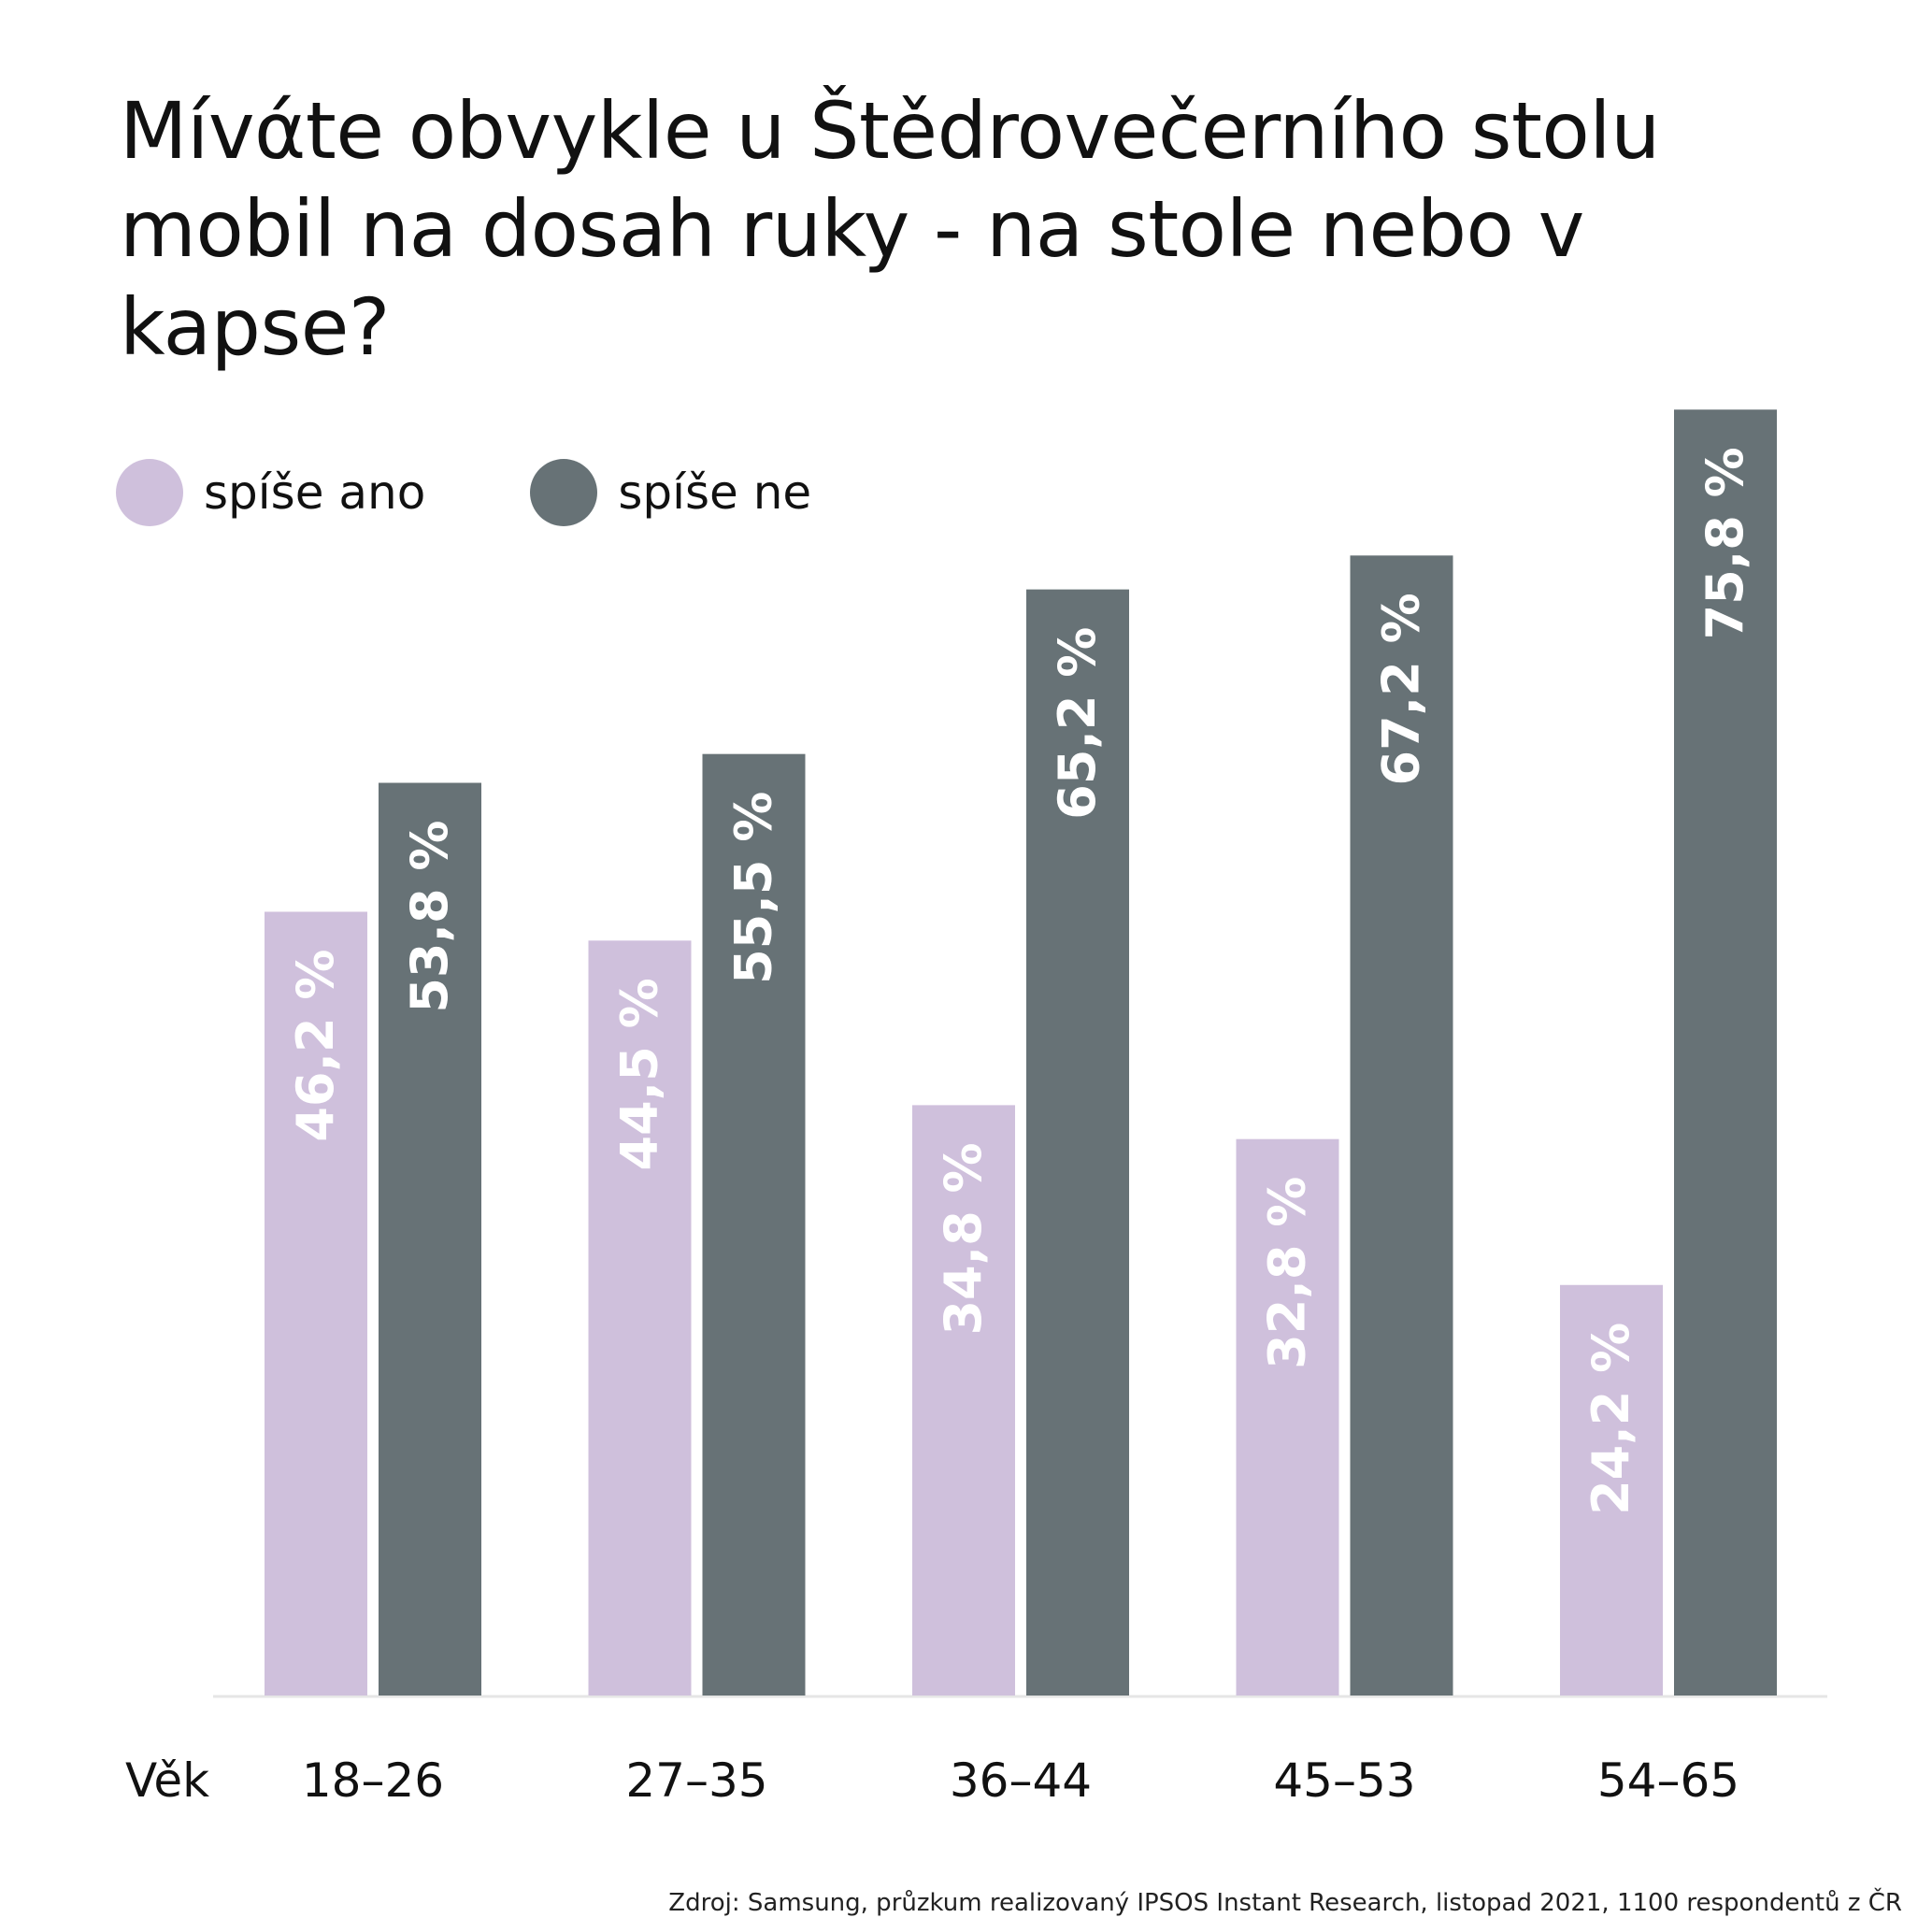  What do you see at coordinates (1077, 723) in the screenshot?
I see `data-label-spise-ne-3: 65,2 %` at bounding box center [1077, 723].